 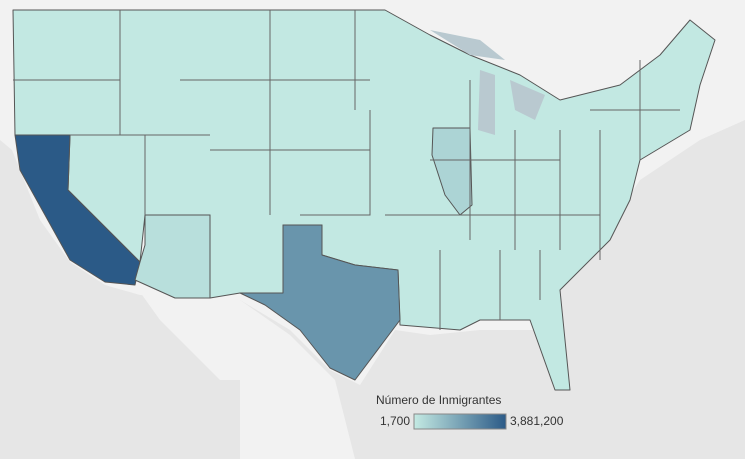 I want to click on legend-scale, so click(x=460, y=421).